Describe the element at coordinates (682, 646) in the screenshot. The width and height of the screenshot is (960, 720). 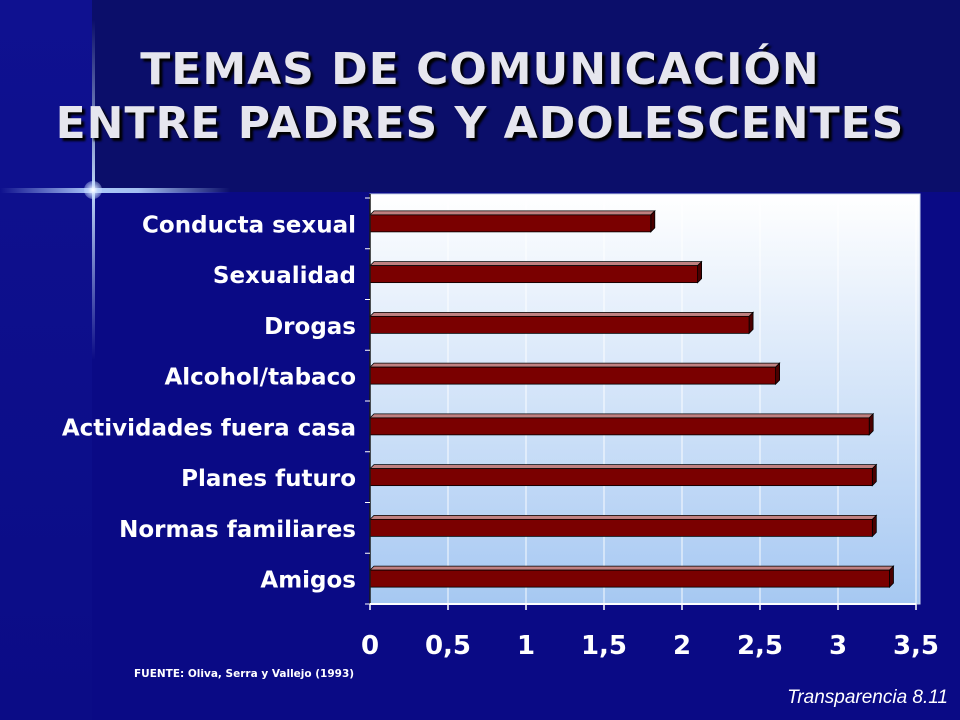
I see `x-tick-label: 2` at that location.